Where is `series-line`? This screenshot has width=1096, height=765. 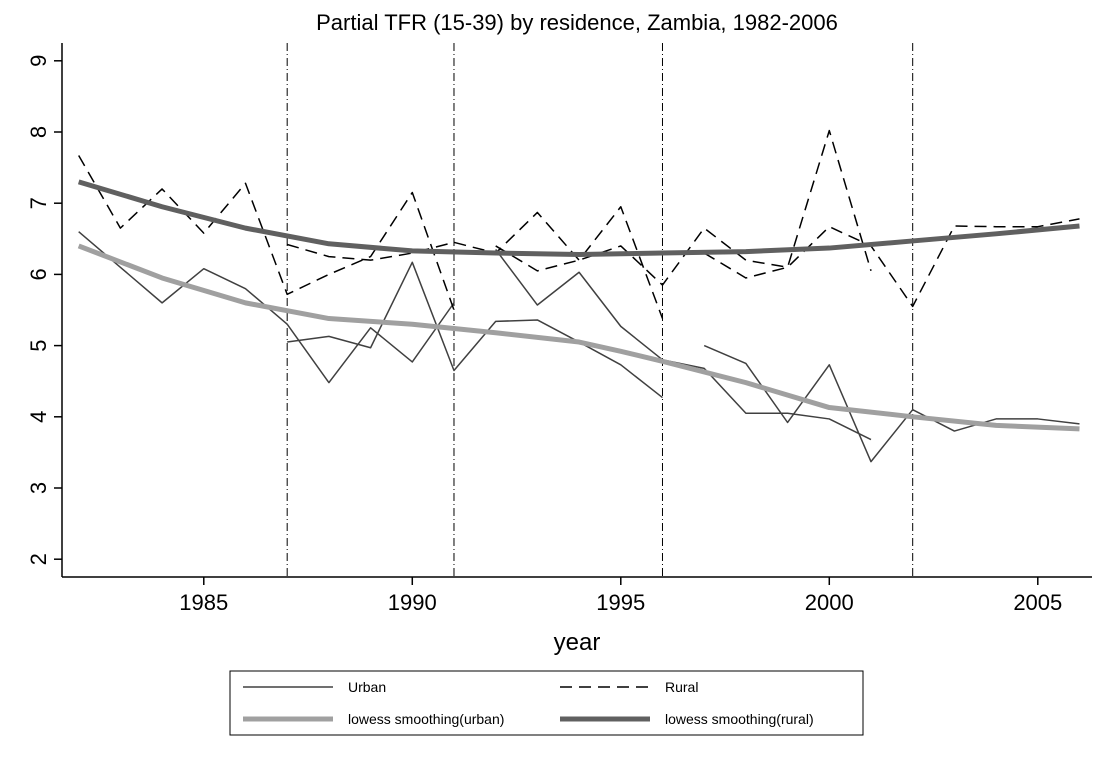
series-line is located at coordinates (578, 218).